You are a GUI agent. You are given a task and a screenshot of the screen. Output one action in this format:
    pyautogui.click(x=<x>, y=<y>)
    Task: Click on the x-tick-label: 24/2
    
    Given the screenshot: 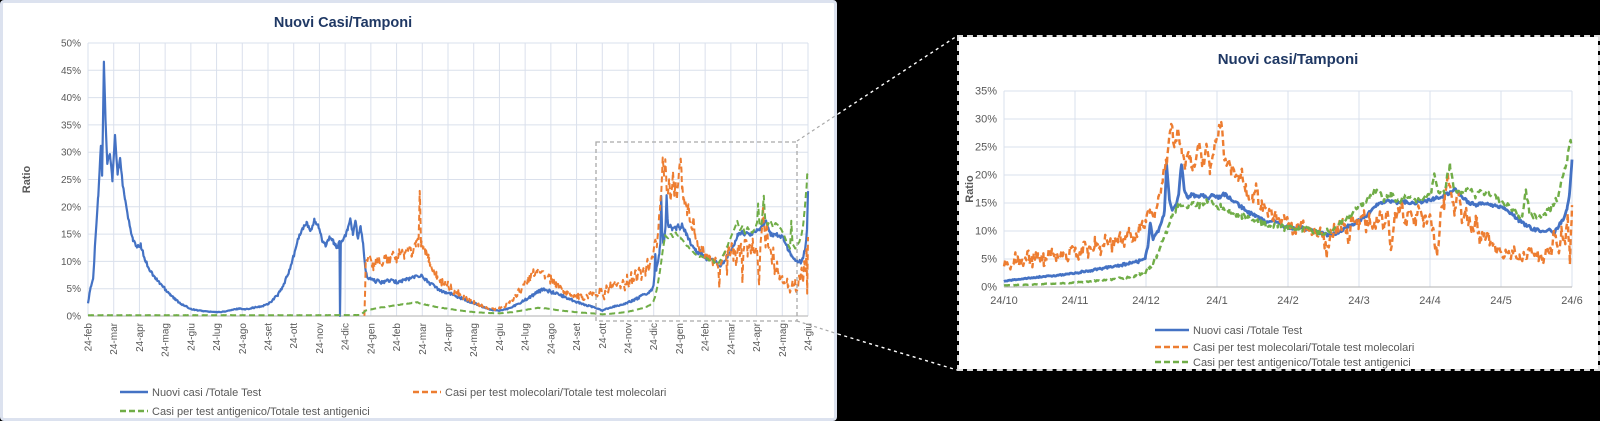 What is the action you would take?
    pyautogui.click(x=1287, y=301)
    